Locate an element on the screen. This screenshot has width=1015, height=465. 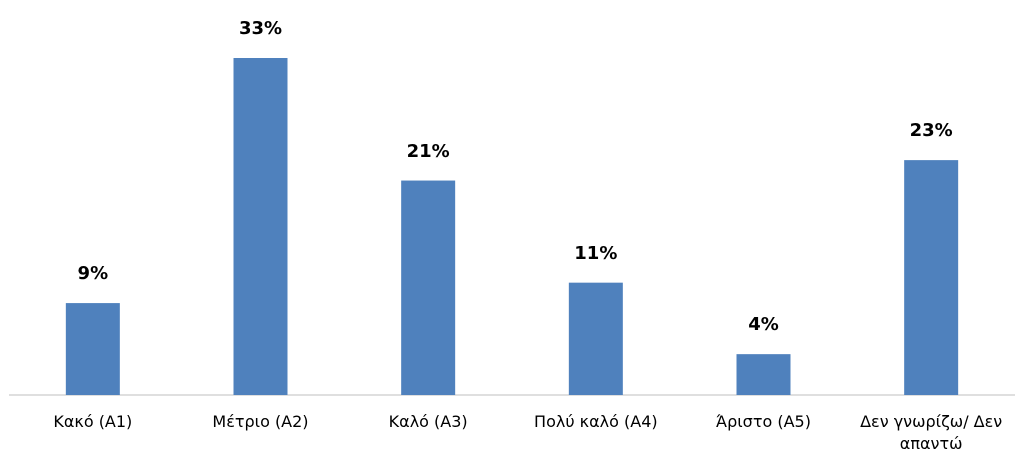
value-label: 21% is located at coordinates (428, 151).